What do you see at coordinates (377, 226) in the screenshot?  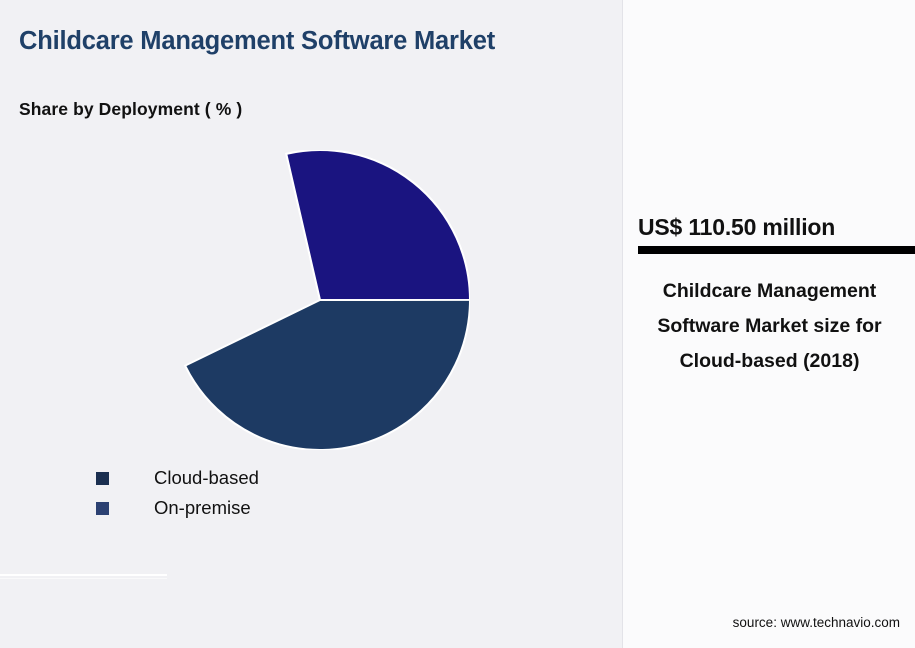 I see `pie-slice-on-premise` at bounding box center [377, 226].